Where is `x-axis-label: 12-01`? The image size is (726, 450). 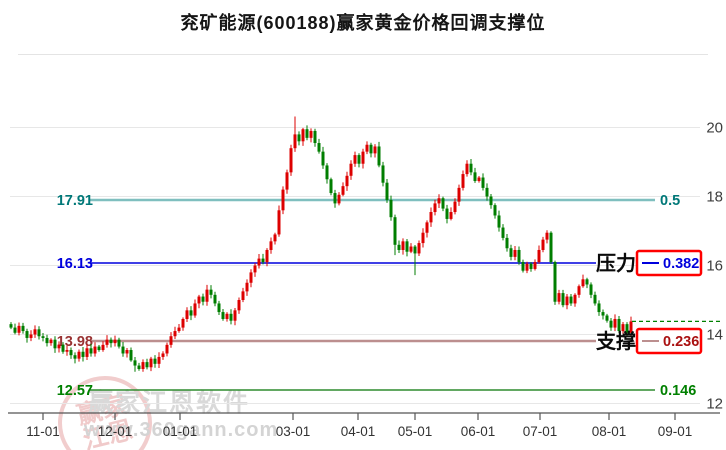
x-axis-label: 12-01 is located at coordinates (115, 431).